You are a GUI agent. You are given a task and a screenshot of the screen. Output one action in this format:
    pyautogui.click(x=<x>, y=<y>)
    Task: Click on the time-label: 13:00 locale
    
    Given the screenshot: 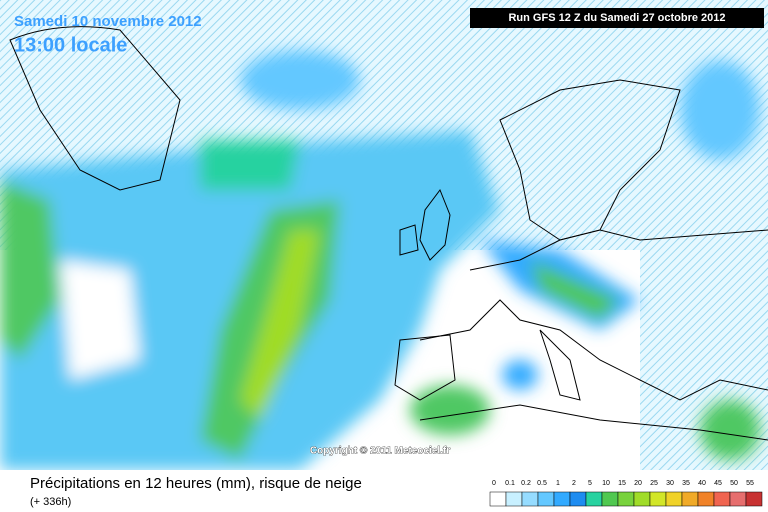 What is the action you would take?
    pyautogui.click(x=70, y=45)
    